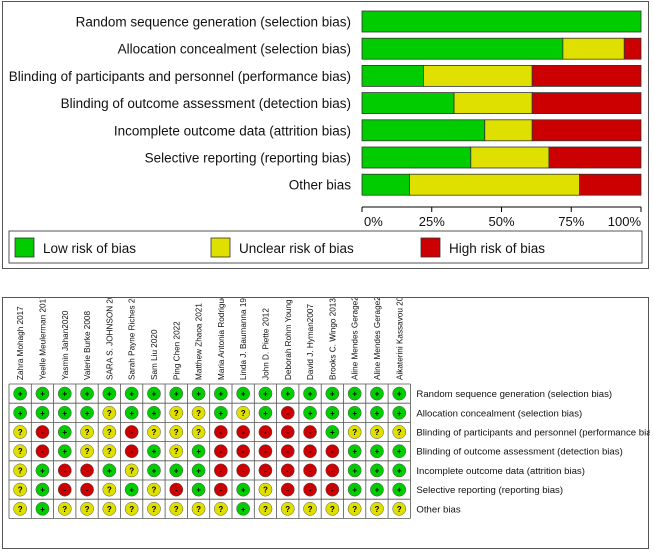 This screenshot has width=654, height=552. Describe the element at coordinates (501, 221) in the screenshot. I see `x-tick-label: 50%` at that location.